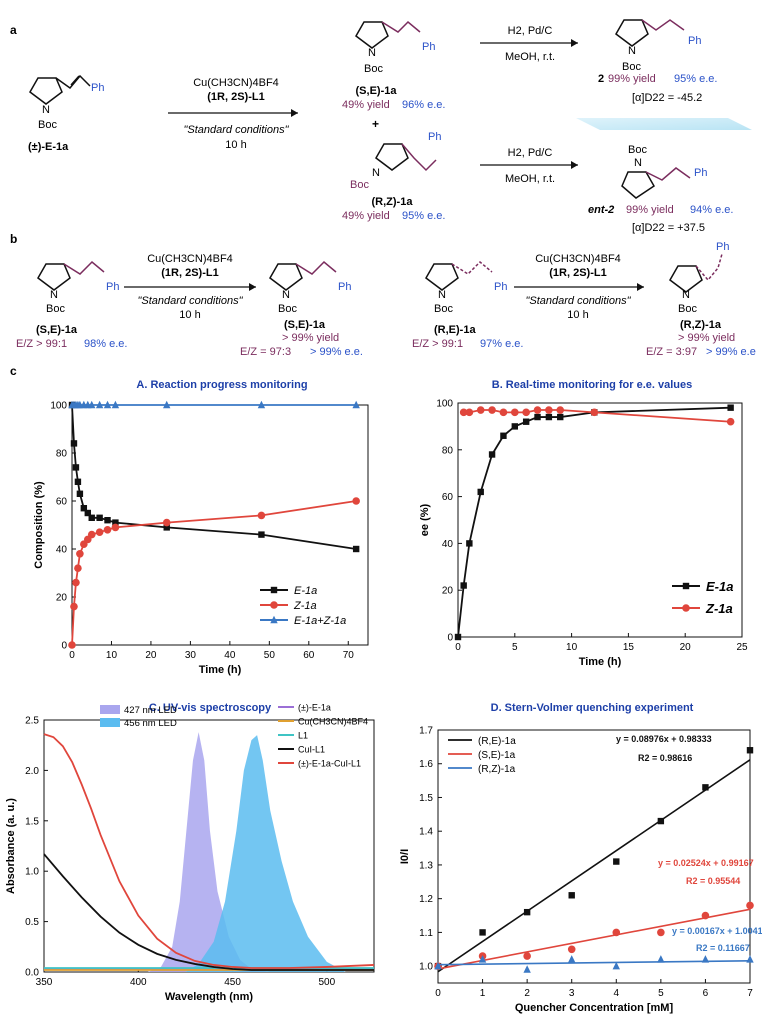 Image resolution: width=762 pixels, height=1025 pixels. What do you see at coordinates (189, 315) in the screenshot?
I see `b-left-time: 10 h` at bounding box center [189, 315].